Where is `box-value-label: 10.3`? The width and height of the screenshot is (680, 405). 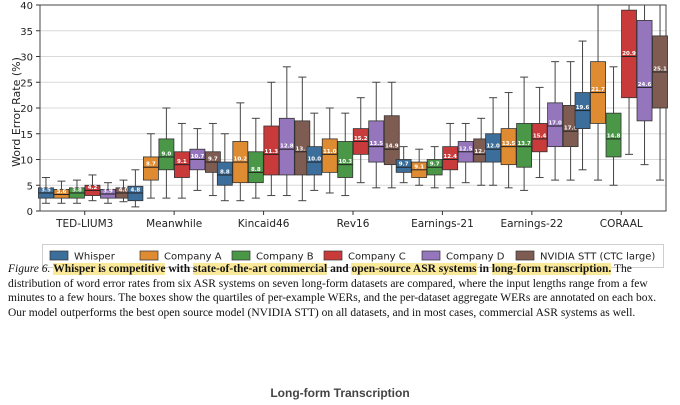 box-value-label: 10.3 is located at coordinates (345, 162).